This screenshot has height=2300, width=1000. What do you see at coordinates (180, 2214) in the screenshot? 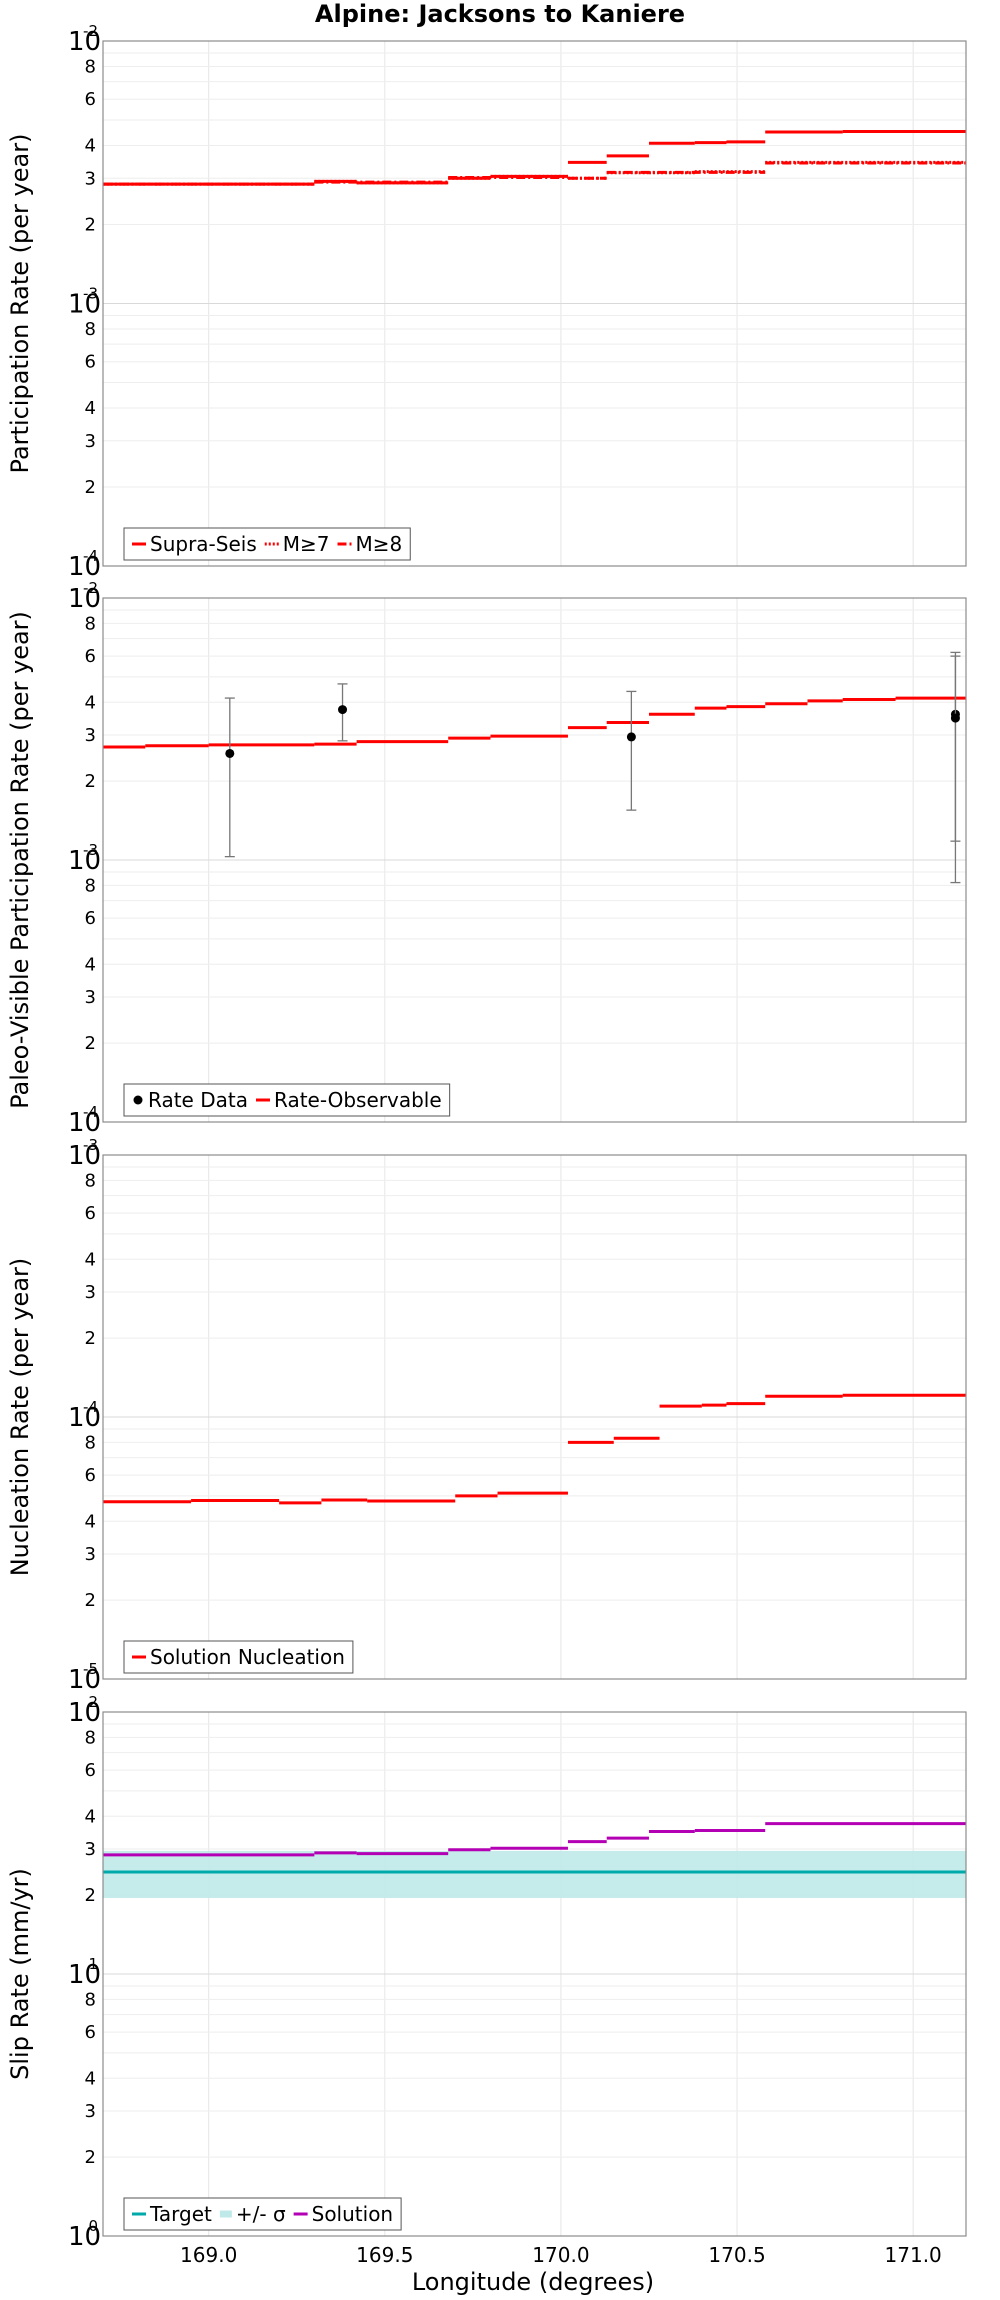
I see `legend-label: Target` at bounding box center [180, 2214].